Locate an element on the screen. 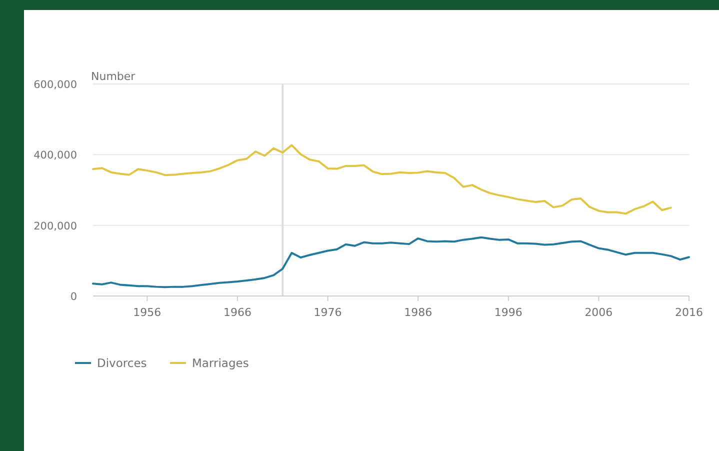  x-tick-label: 1986 is located at coordinates (418, 312).